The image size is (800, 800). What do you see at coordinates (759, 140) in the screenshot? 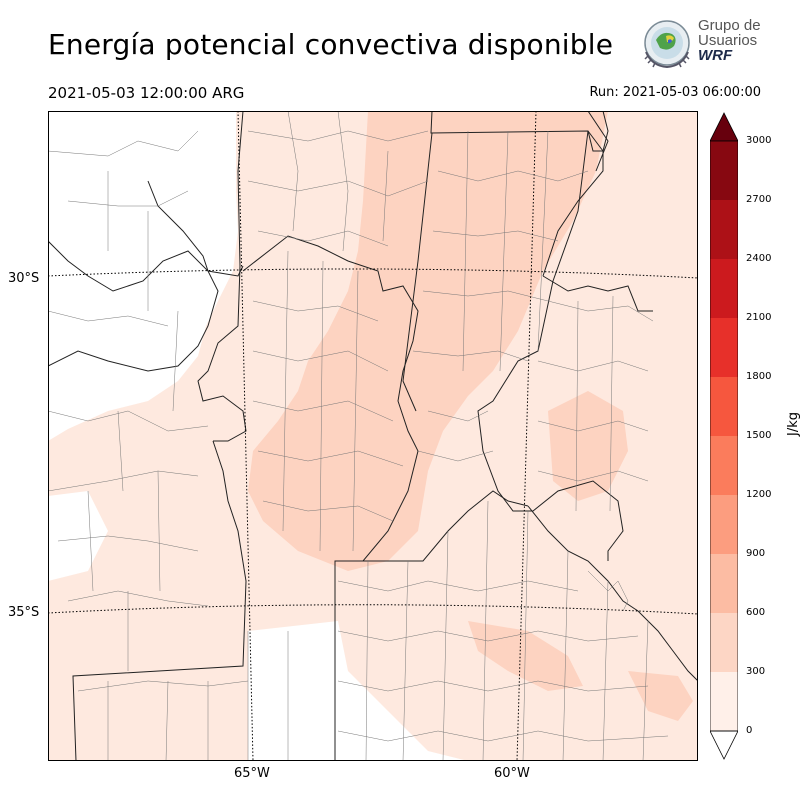
I see `colorbar-tick-label: 3000` at bounding box center [759, 140].